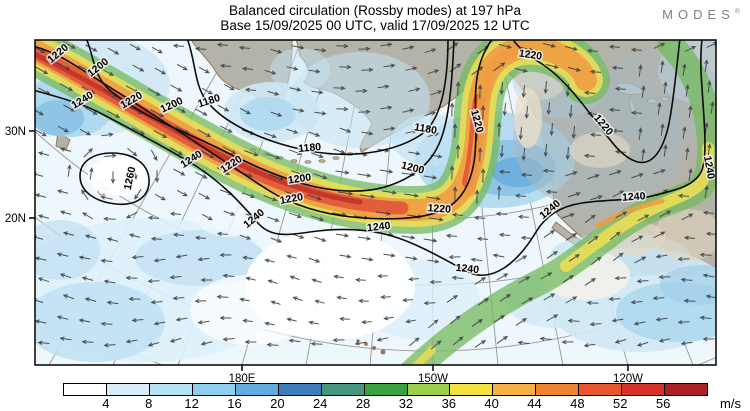 This screenshot has width=750, height=411. I want to click on colorbar-tick-label: 4, so click(106, 403).